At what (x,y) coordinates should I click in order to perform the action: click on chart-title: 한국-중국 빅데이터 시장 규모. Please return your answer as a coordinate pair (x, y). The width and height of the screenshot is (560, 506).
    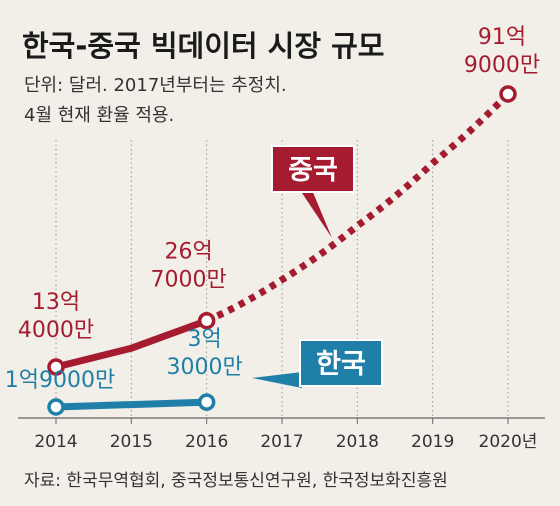
    Looking at the image, I should click on (203, 46).